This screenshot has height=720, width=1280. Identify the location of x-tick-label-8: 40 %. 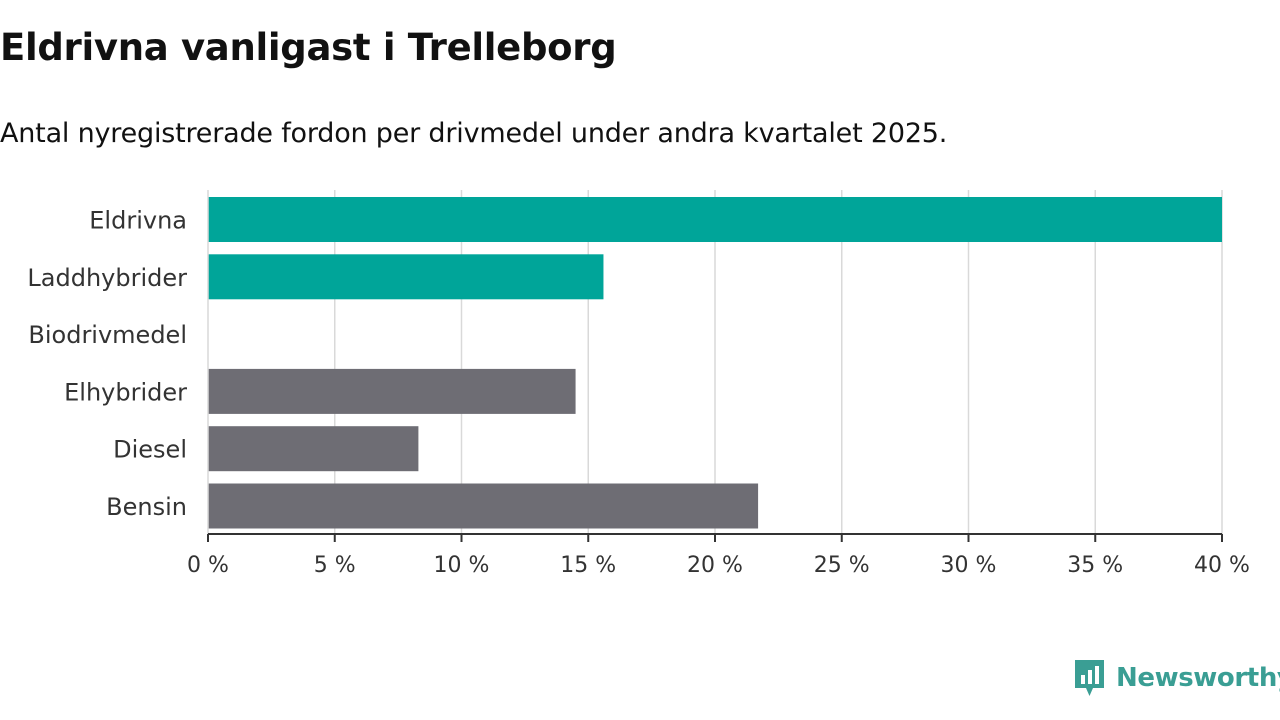
(1222, 565).